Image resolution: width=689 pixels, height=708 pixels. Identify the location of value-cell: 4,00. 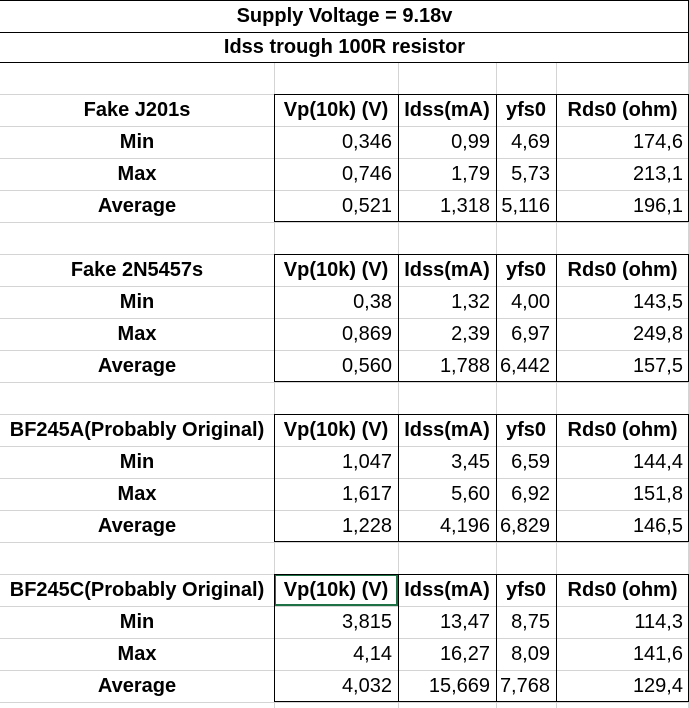
(530, 301).